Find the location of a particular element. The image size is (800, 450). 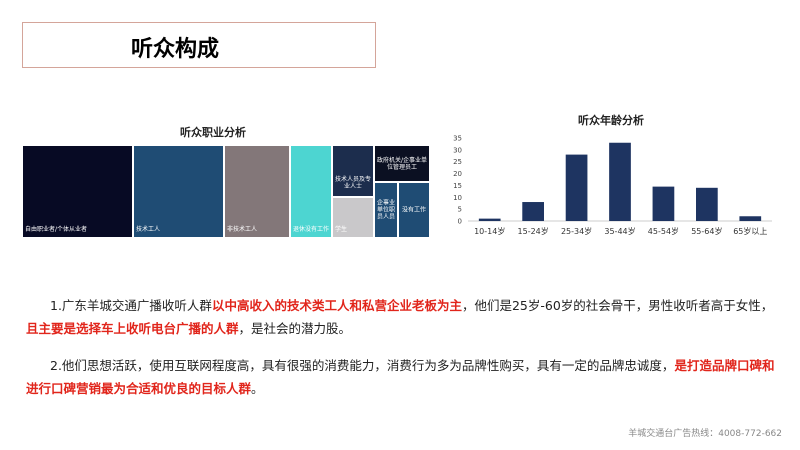

treemap-cell-unemployed: 没有工作 is located at coordinates (414, 210).